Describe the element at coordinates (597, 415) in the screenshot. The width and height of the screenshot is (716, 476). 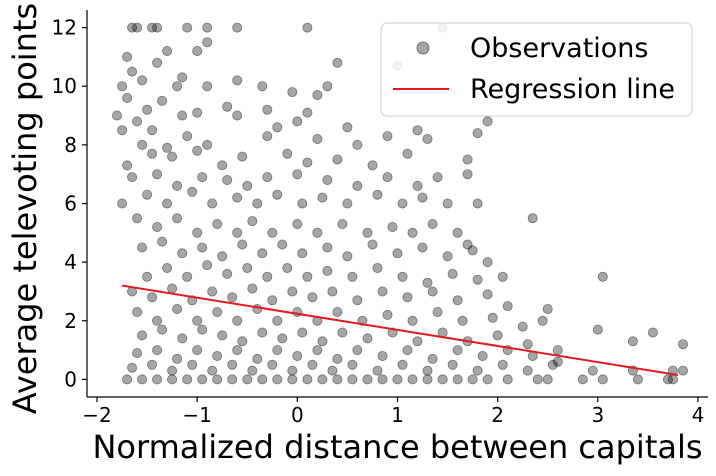
I see `x-tick-label: 3` at that location.